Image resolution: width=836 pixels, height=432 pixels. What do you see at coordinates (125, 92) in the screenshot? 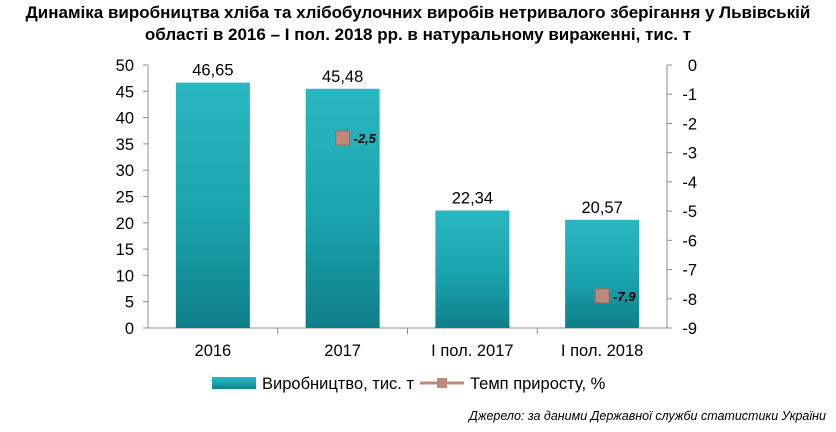
I see `left-axis-tick-label: 45` at bounding box center [125, 92].